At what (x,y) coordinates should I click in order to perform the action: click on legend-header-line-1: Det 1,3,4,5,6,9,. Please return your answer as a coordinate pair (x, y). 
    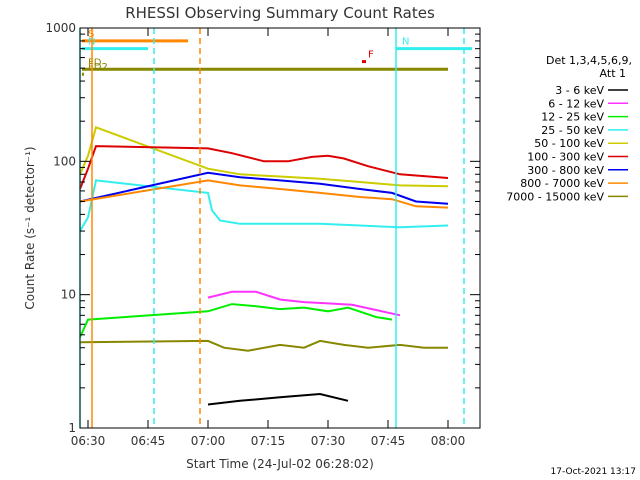
    Looking at the image, I should click on (589, 60).